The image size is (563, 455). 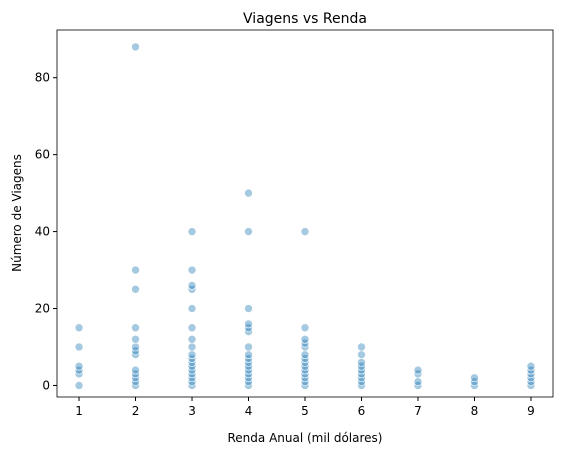 I want to click on x-tick-label: 3, so click(x=192, y=411).